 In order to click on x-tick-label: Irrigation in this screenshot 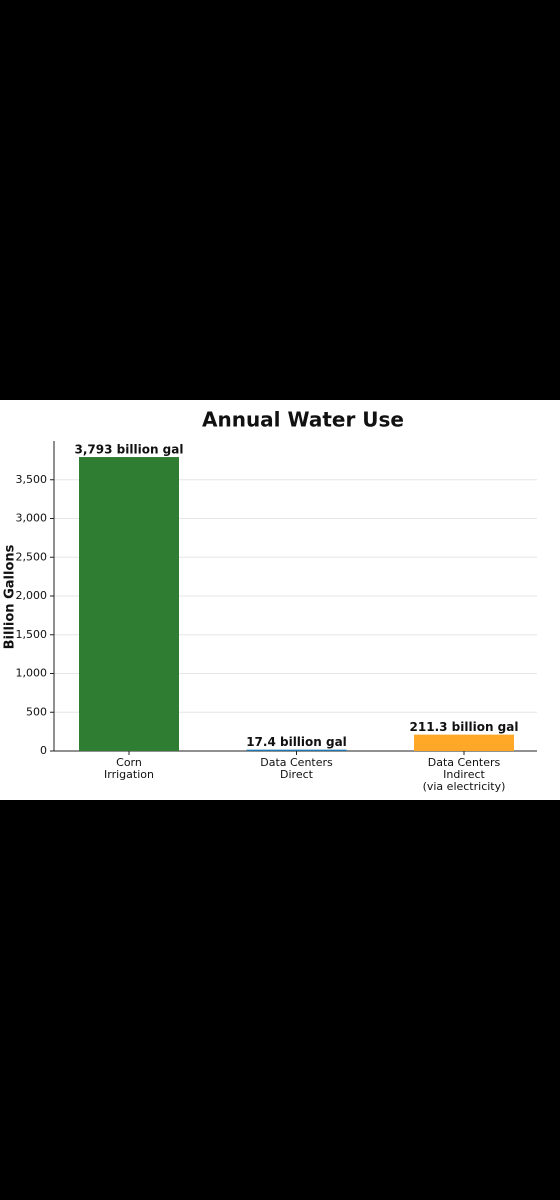, I will do `click(129, 774)`.